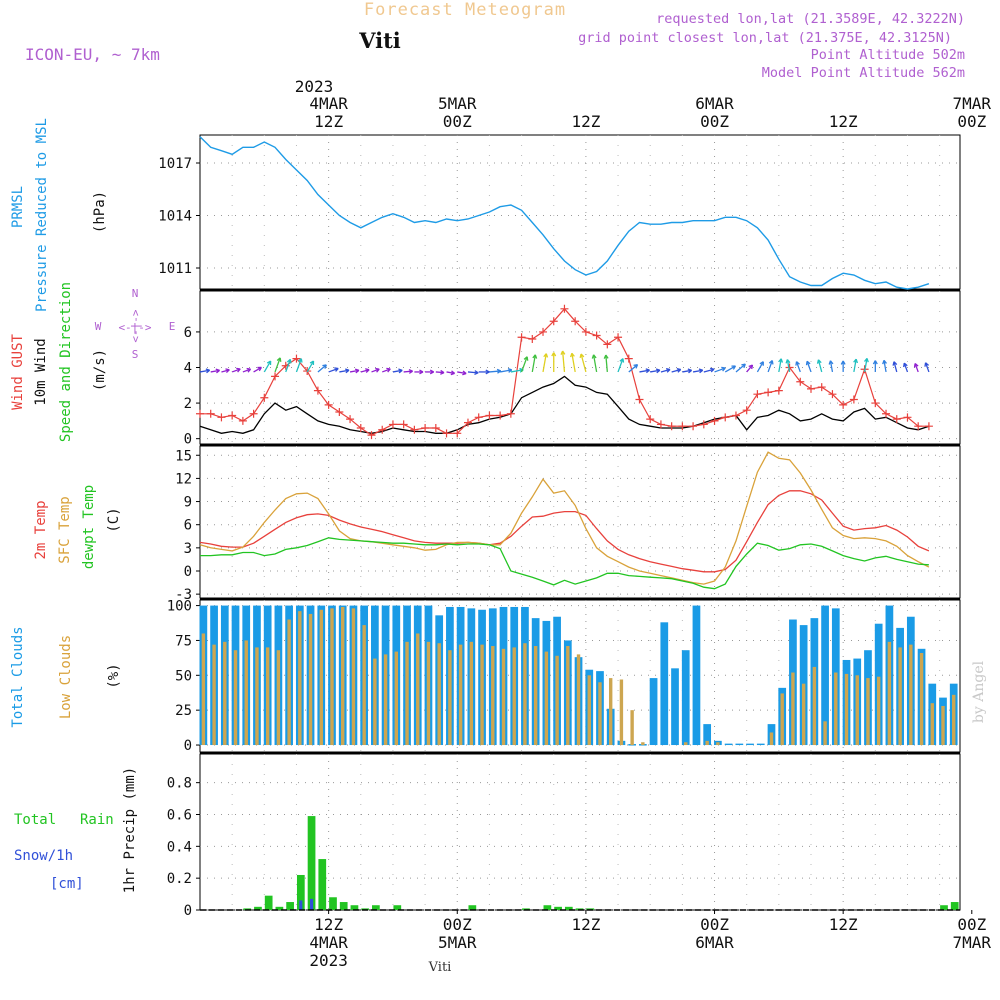 The width and height of the screenshot is (1000, 1000). I want to click on total-clouds-label: Total Clouds, so click(18, 676).